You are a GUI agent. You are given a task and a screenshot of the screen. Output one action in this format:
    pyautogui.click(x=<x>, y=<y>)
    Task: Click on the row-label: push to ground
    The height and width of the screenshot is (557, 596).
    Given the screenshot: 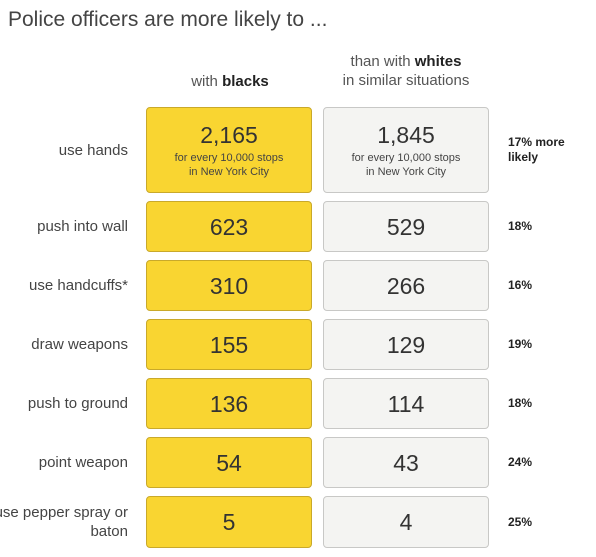 What is the action you would take?
    pyautogui.click(x=77, y=403)
    